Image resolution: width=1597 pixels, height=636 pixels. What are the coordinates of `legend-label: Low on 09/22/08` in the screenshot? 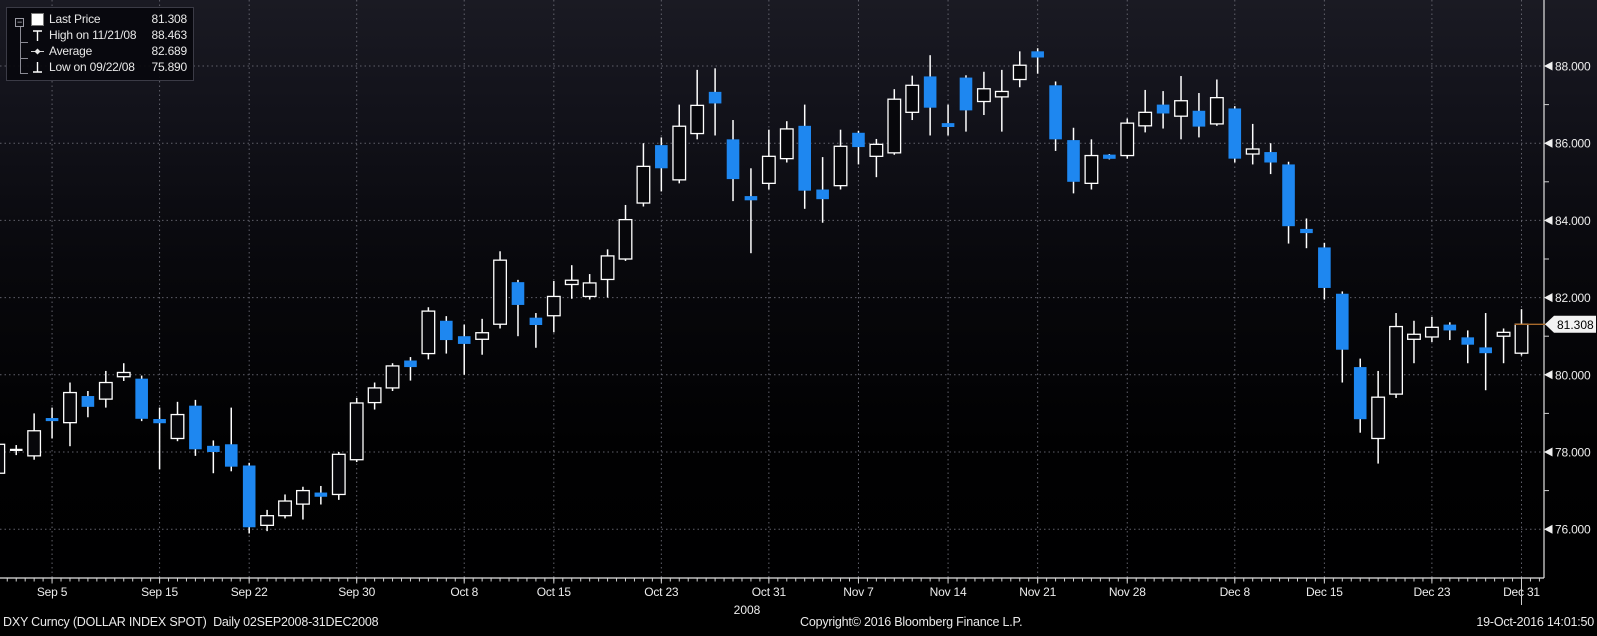 It's located at (92, 67).